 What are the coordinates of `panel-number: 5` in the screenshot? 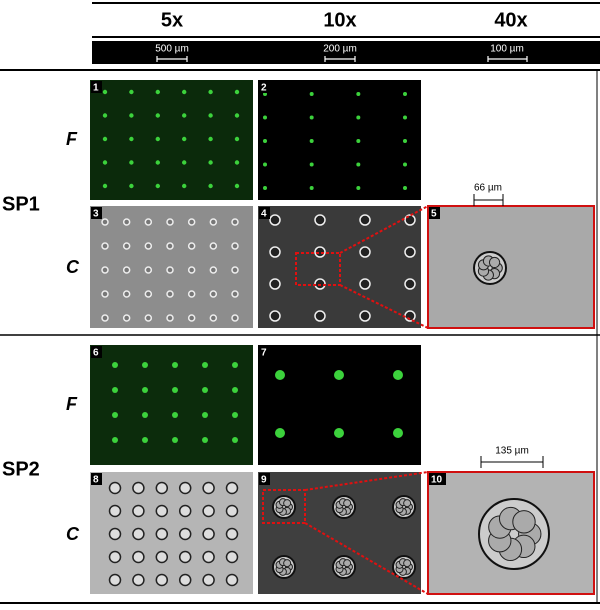 It's located at (434, 214).